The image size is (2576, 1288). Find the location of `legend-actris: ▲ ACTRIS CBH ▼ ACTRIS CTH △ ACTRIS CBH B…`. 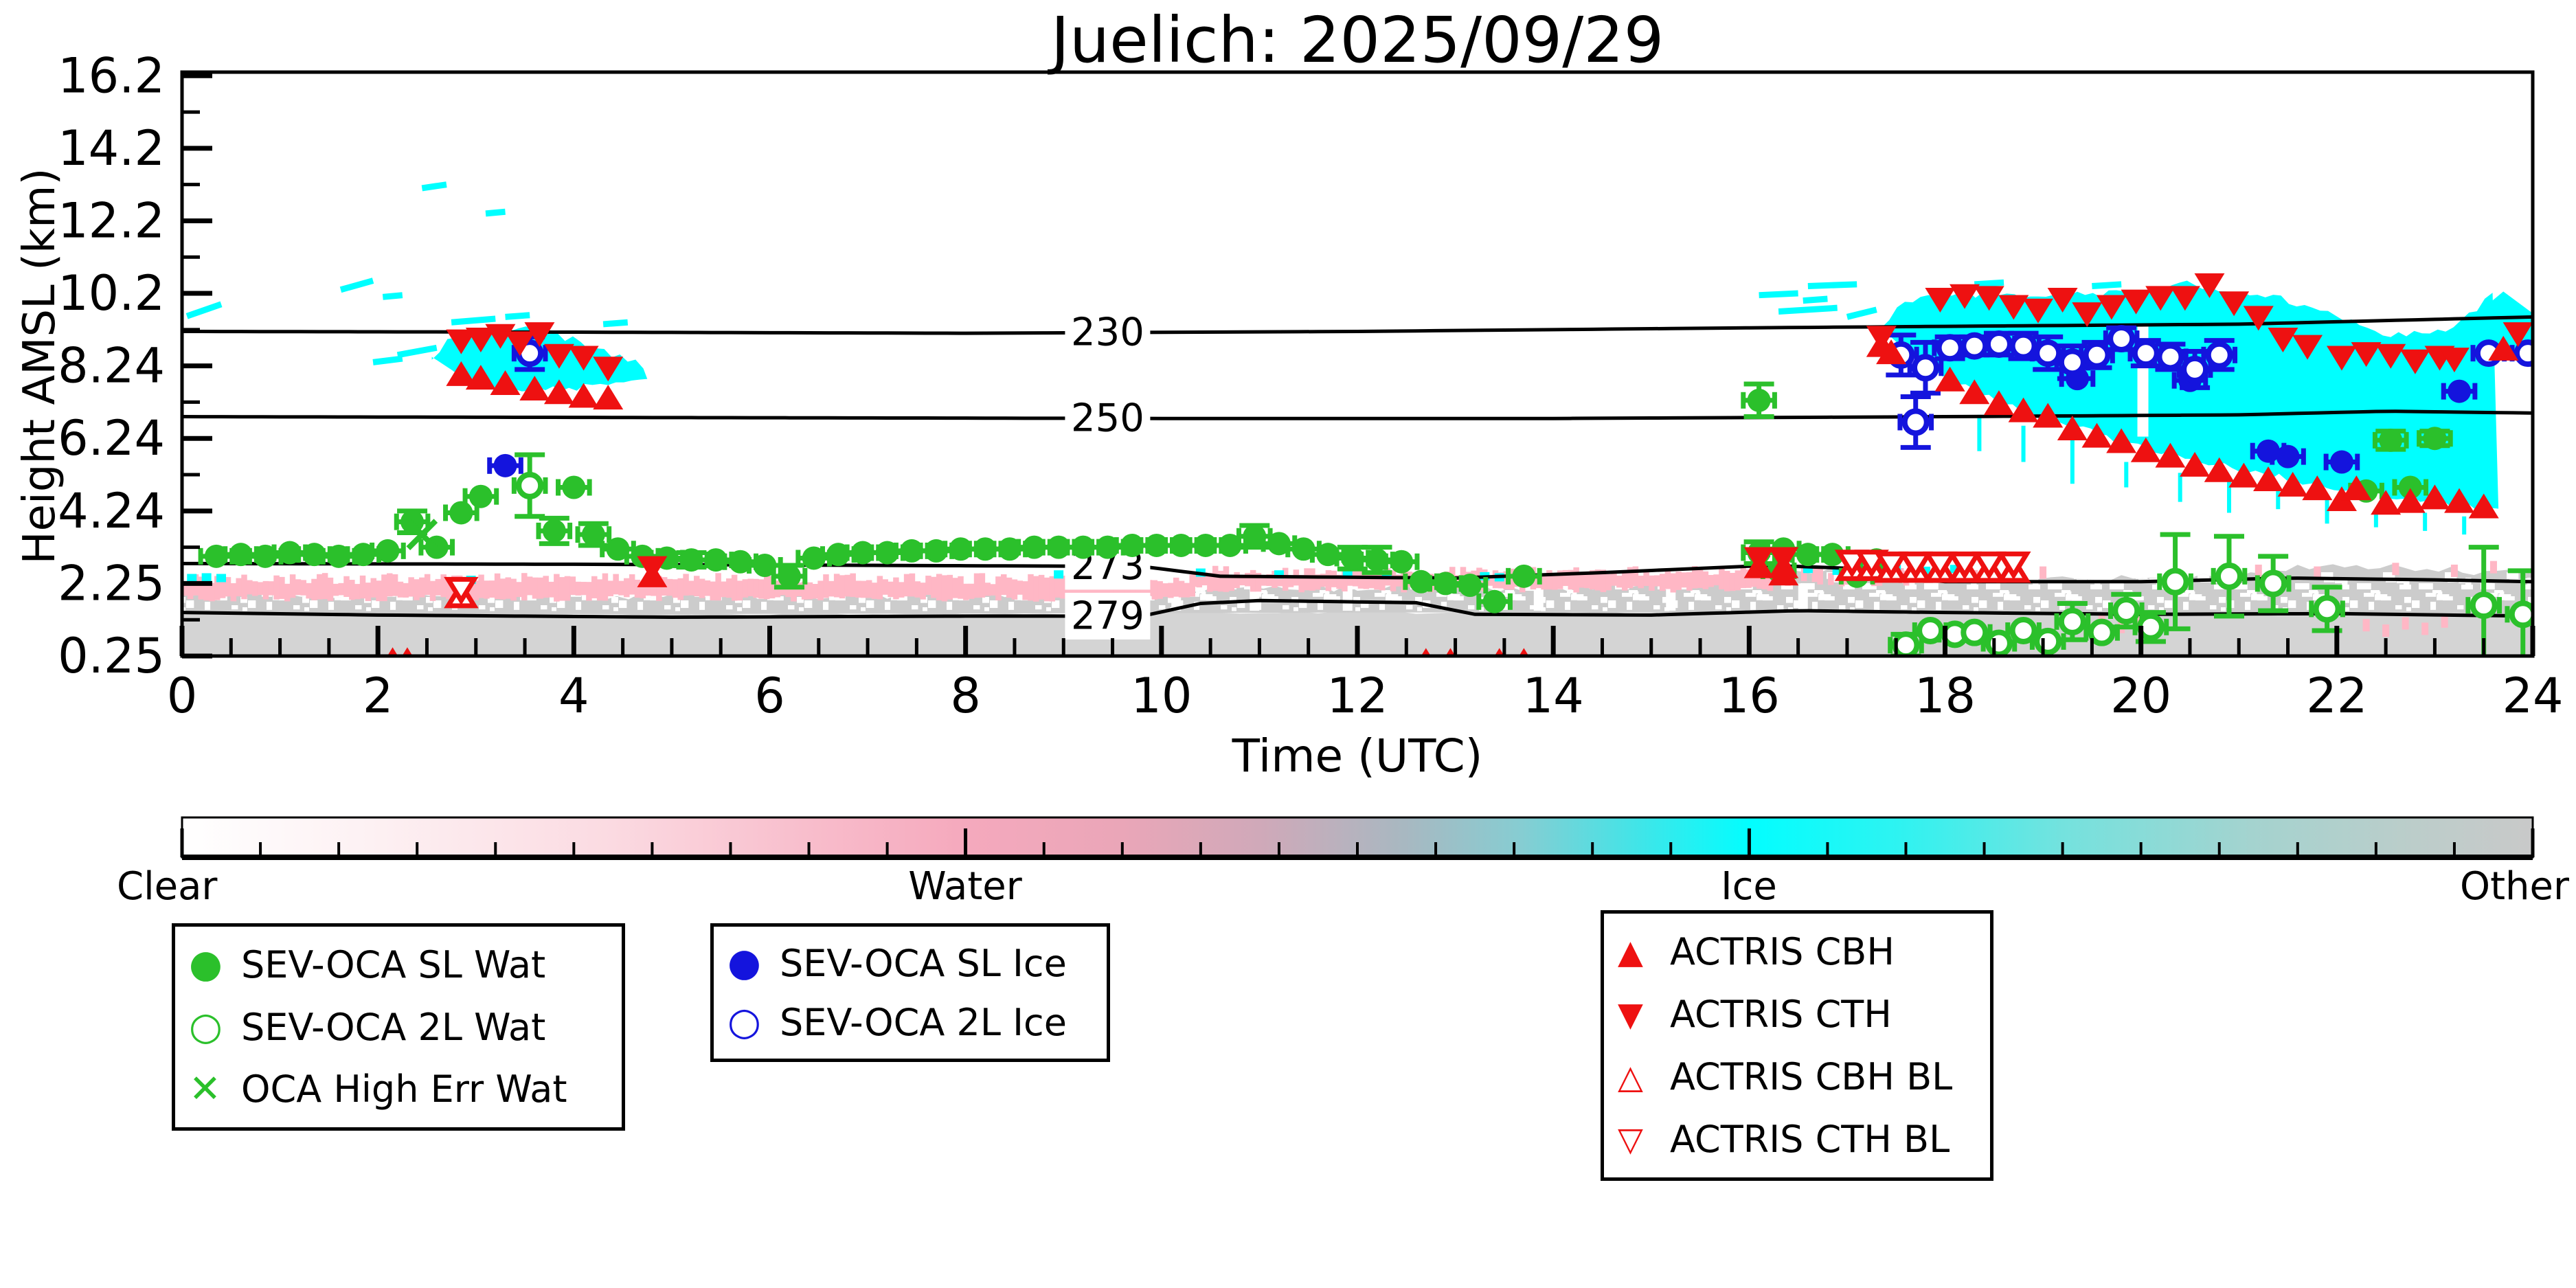

legend-actris: ▲ ACTRIS CBH ▼ ACTRIS CTH △ ACTRIS CBH B… is located at coordinates (1797, 1045).